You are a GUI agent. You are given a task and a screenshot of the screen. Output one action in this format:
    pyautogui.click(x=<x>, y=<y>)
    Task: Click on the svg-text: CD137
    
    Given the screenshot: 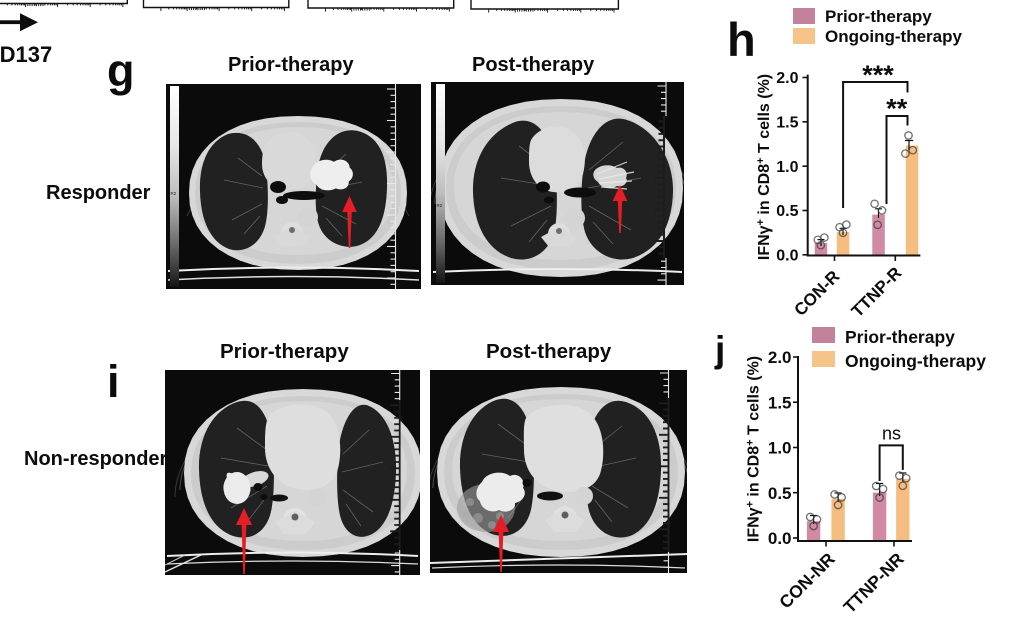 What is the action you would take?
    pyautogui.click(x=26, y=54)
    